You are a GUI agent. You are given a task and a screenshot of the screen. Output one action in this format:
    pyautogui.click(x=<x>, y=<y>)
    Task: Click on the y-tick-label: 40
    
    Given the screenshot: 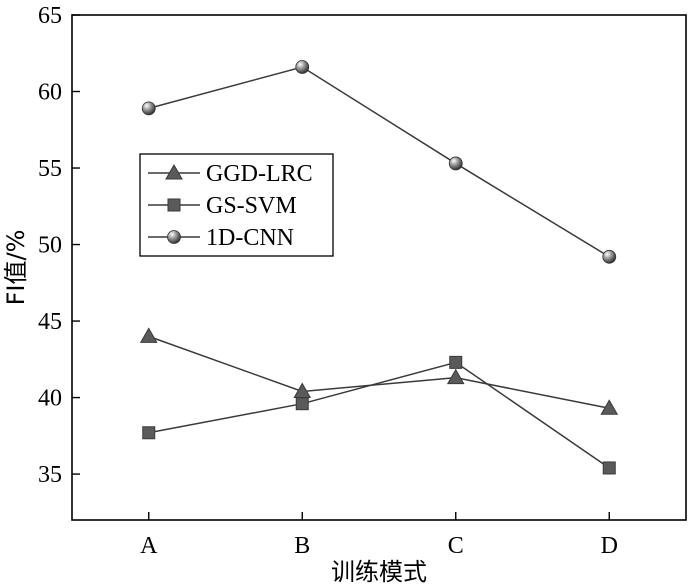 What is the action you would take?
    pyautogui.click(x=50, y=399)
    